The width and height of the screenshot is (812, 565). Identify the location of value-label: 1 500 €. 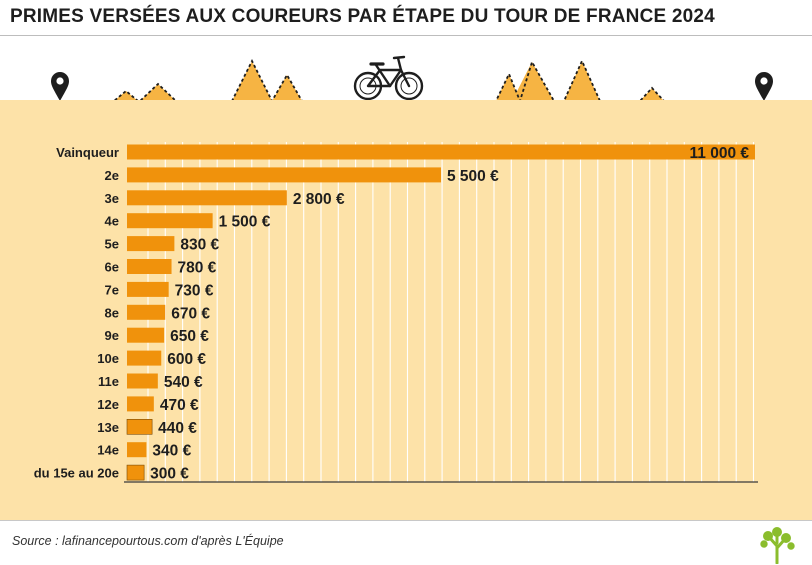
(245, 222).